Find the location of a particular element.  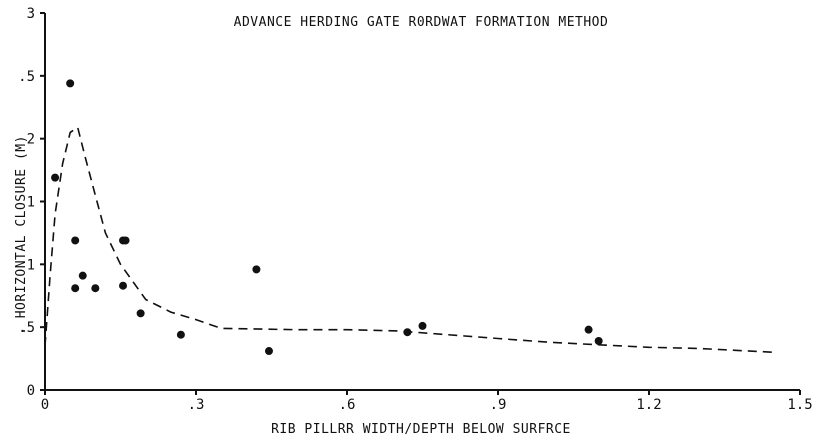

y-axis-title: . HORIZONTAL CLOSURE (M) is located at coordinates (21, 235).